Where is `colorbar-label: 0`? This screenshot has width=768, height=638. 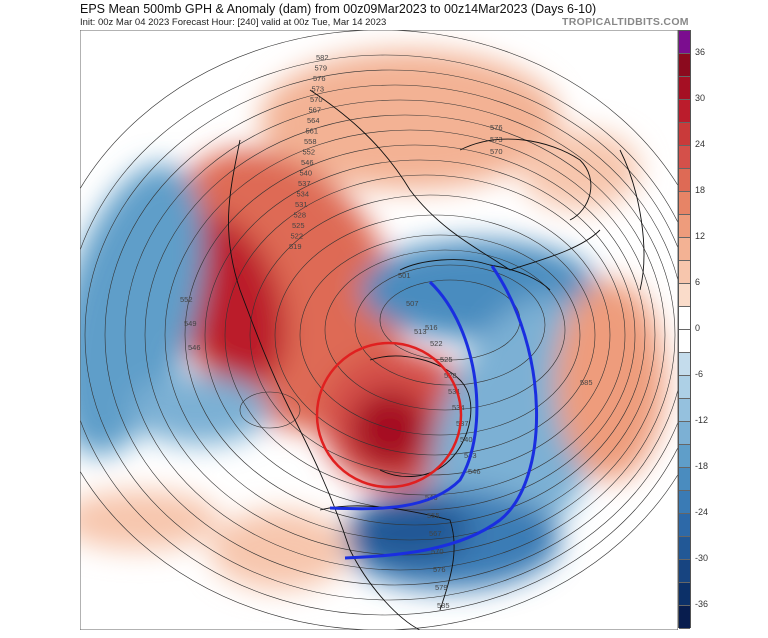
colorbar-label: 0 is located at coordinates (698, 328).